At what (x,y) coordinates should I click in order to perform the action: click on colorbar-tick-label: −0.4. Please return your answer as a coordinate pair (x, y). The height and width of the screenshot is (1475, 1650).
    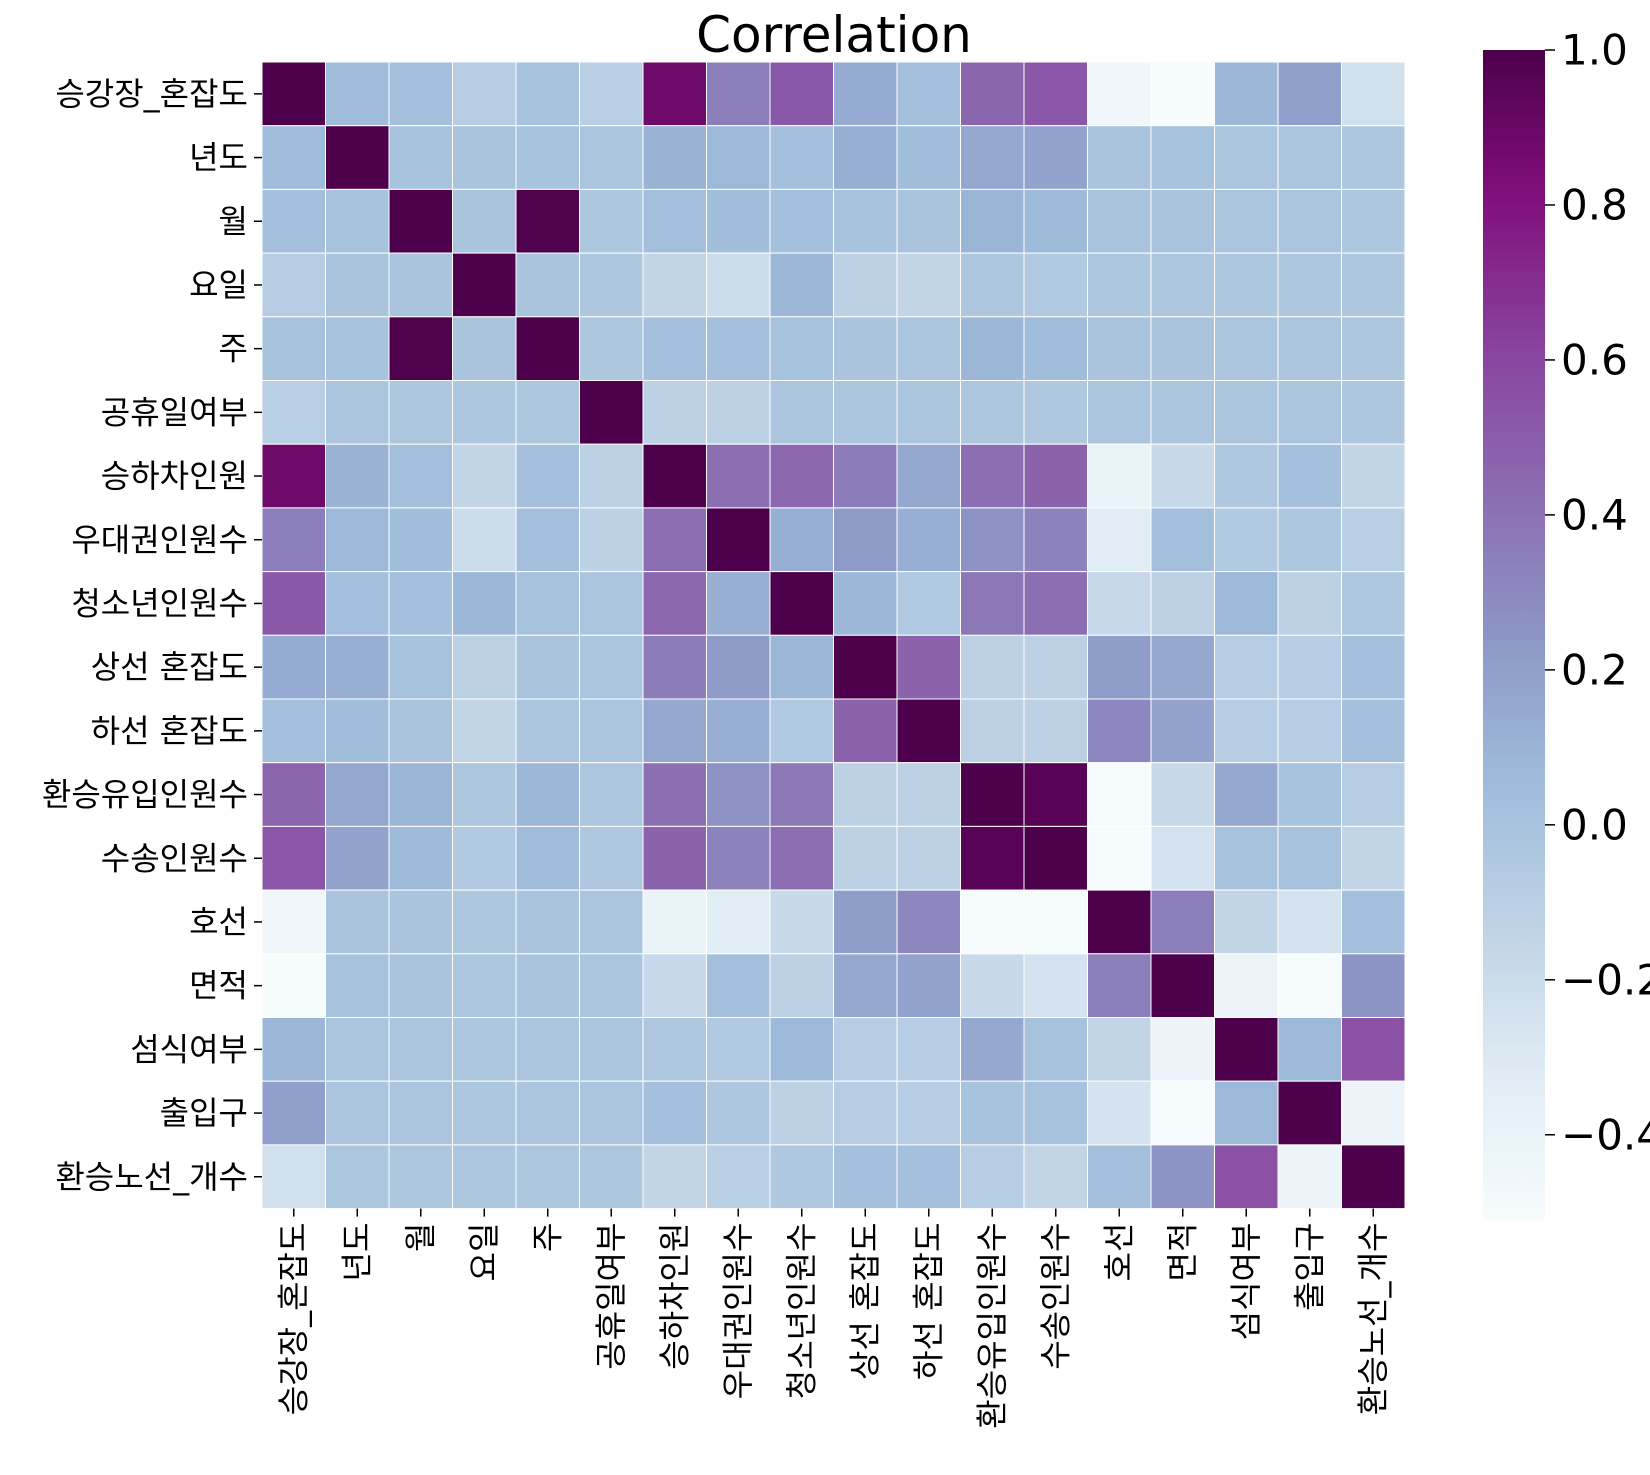
    Looking at the image, I should click on (1605, 1134).